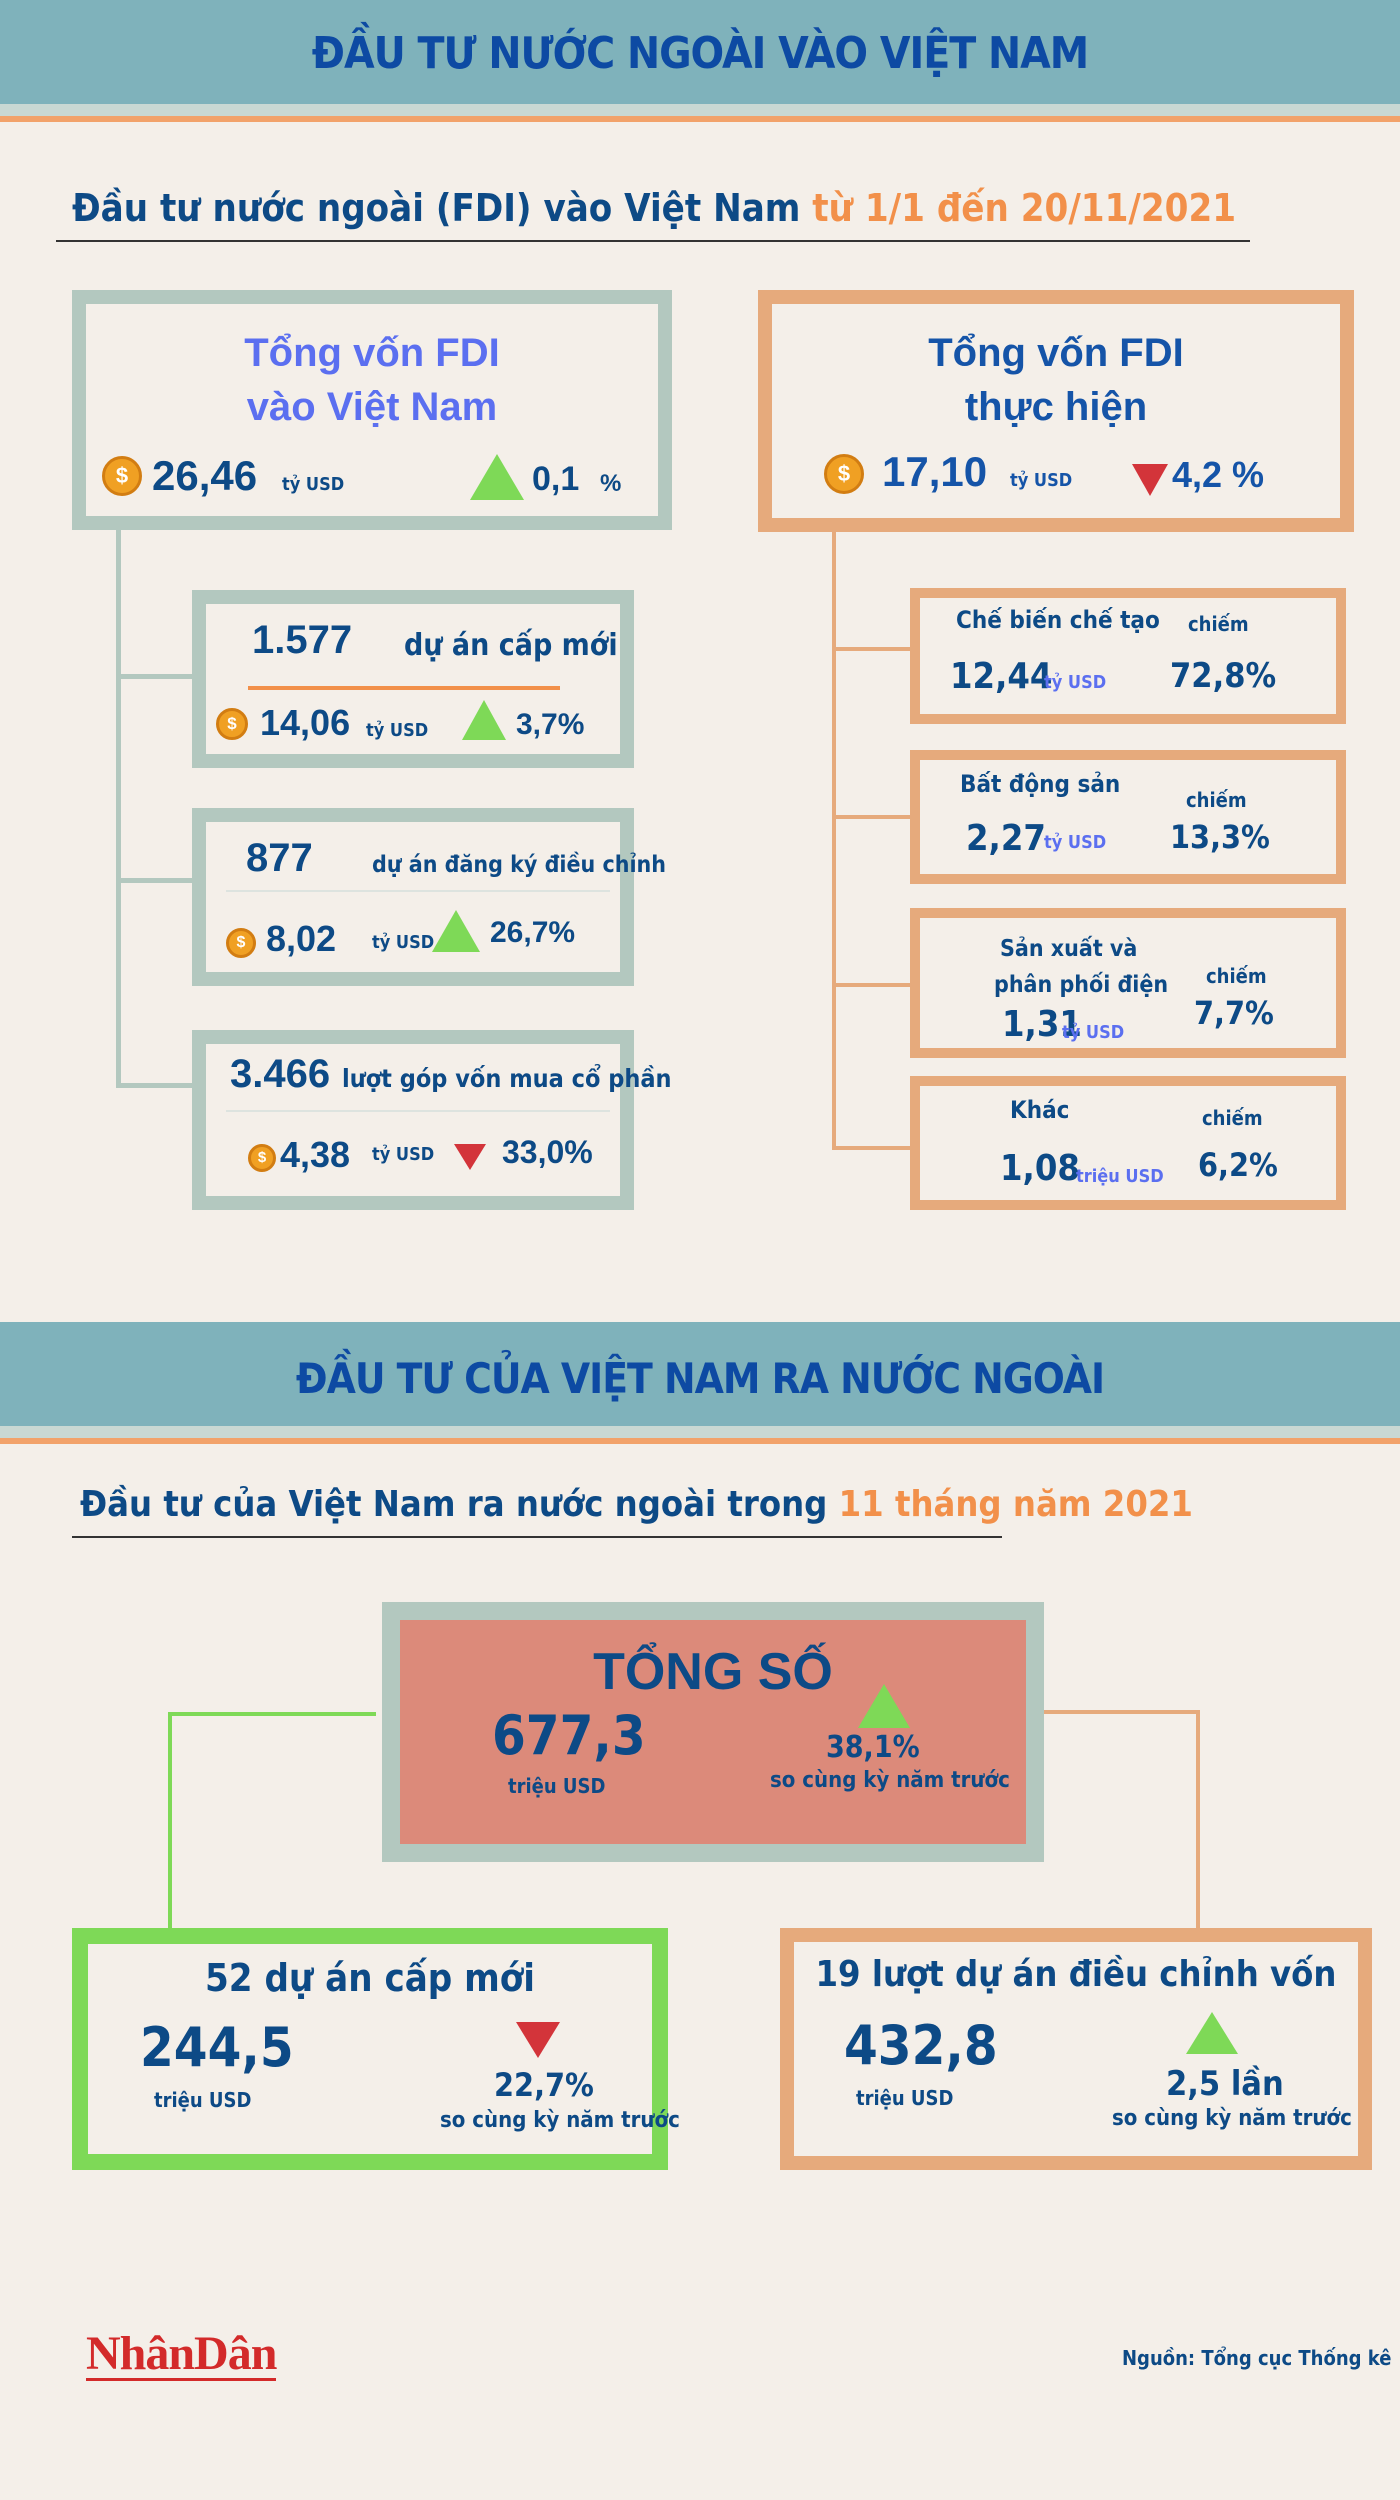 This screenshot has width=1400, height=2500. What do you see at coordinates (1006, 838) in the screenshot?
I see `sector-value: 2,27` at bounding box center [1006, 838].